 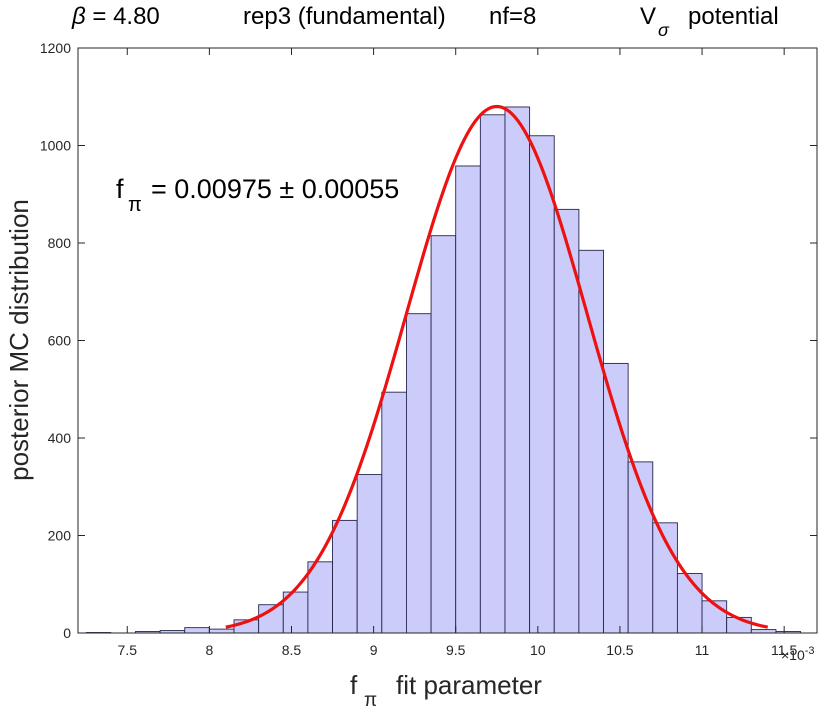 What do you see at coordinates (664, 30) in the screenshot?
I see `title-potential-sub: σ` at bounding box center [664, 30].